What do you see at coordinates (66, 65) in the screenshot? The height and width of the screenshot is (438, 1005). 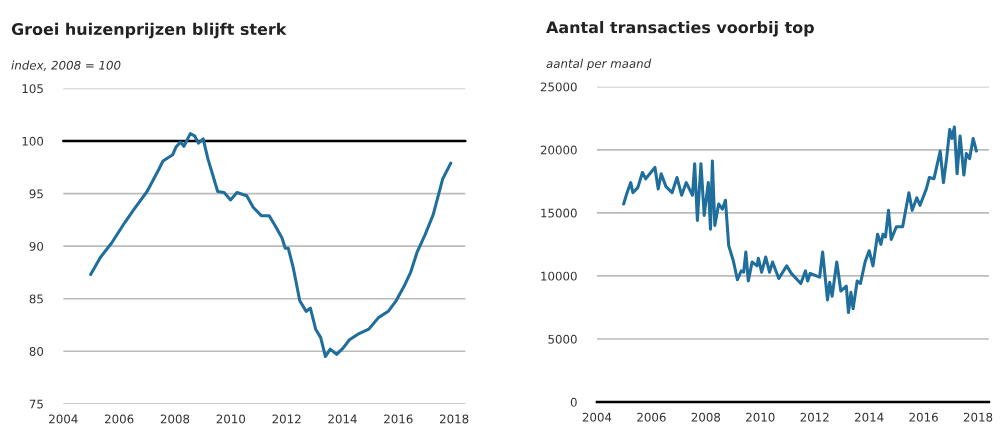 I see `y-axis-title: index, 2008 = 100` at bounding box center [66, 65].